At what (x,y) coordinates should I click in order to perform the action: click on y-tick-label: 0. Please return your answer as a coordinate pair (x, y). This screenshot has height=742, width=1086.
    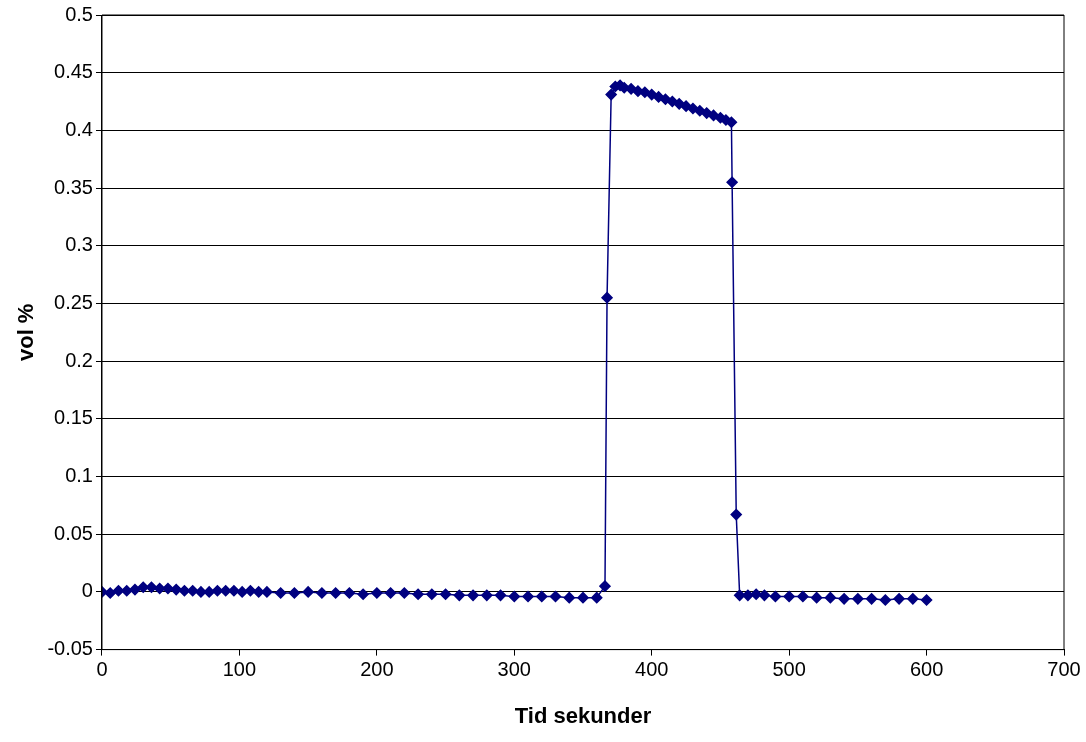
    Looking at the image, I should click on (87, 590).